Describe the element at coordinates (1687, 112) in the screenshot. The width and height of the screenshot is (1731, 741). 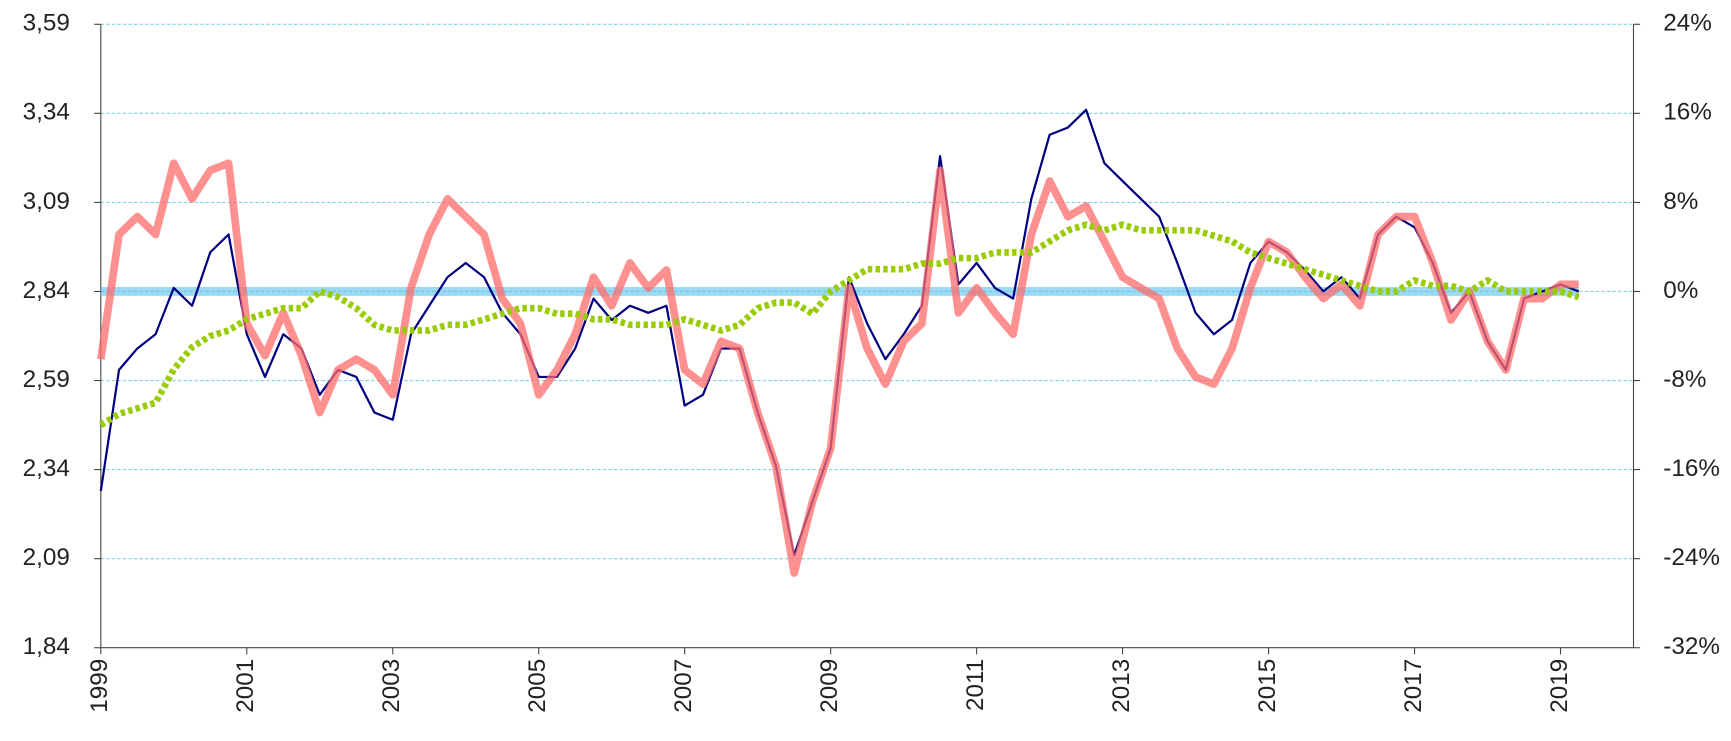
I see `y2-tick-label: 16%` at that location.